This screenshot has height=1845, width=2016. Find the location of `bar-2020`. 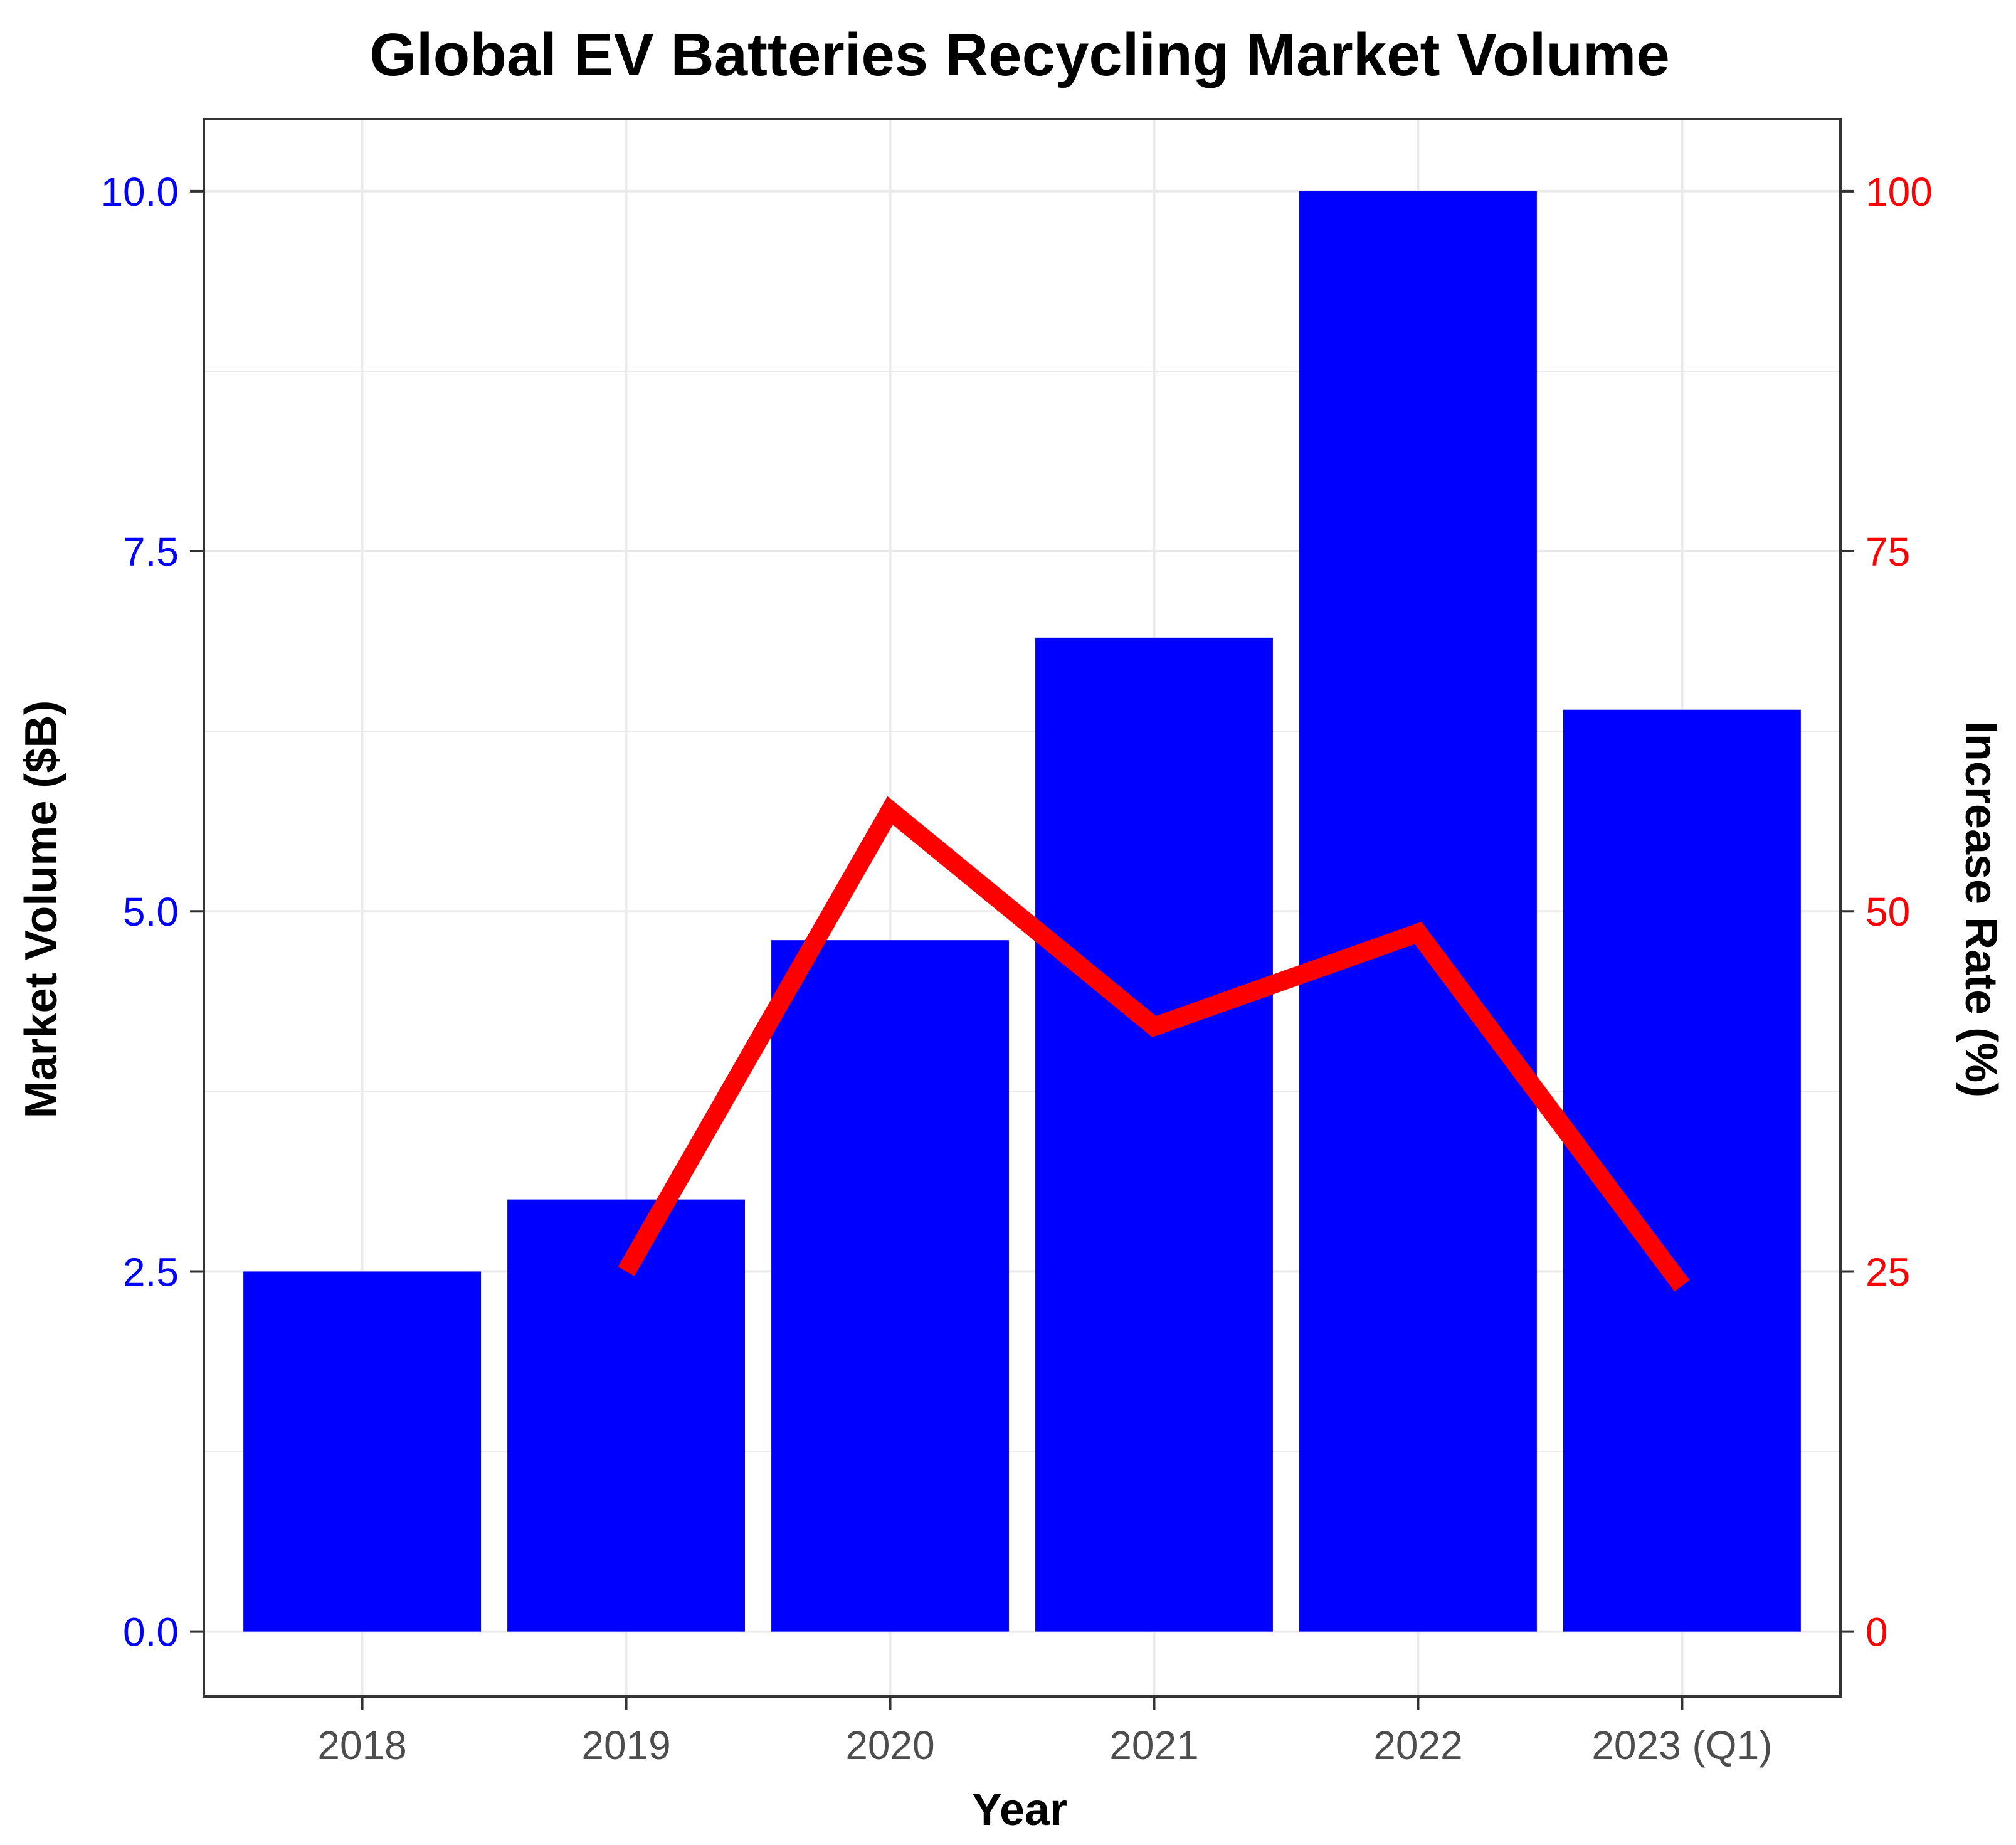

bar-2020 is located at coordinates (890, 1286).